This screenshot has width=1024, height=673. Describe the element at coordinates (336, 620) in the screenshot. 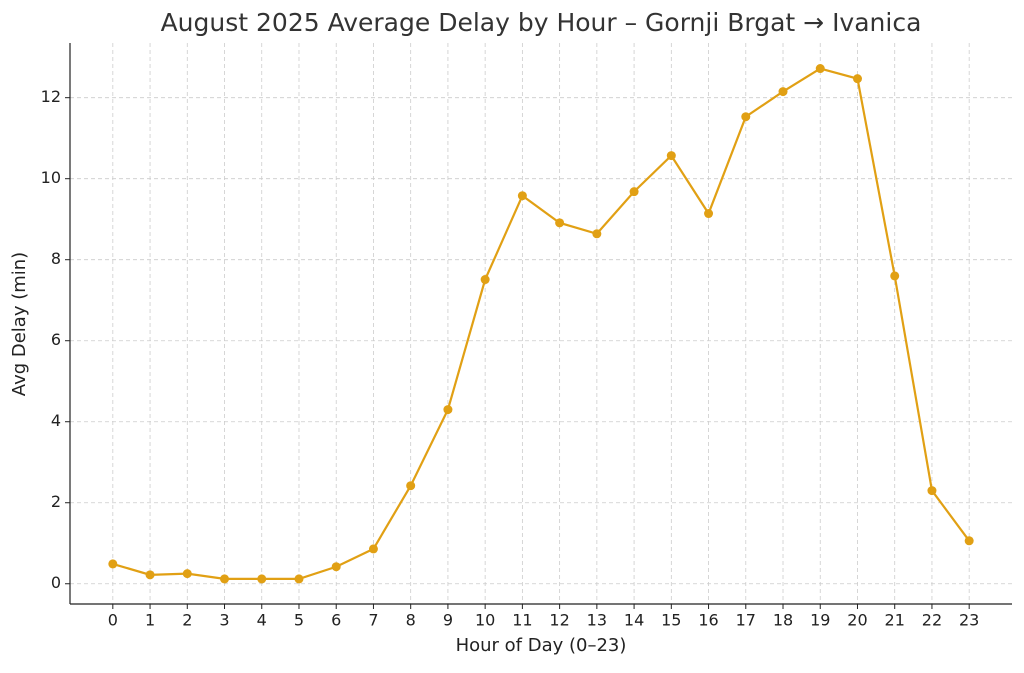

I see `x-tick-label: 6` at that location.